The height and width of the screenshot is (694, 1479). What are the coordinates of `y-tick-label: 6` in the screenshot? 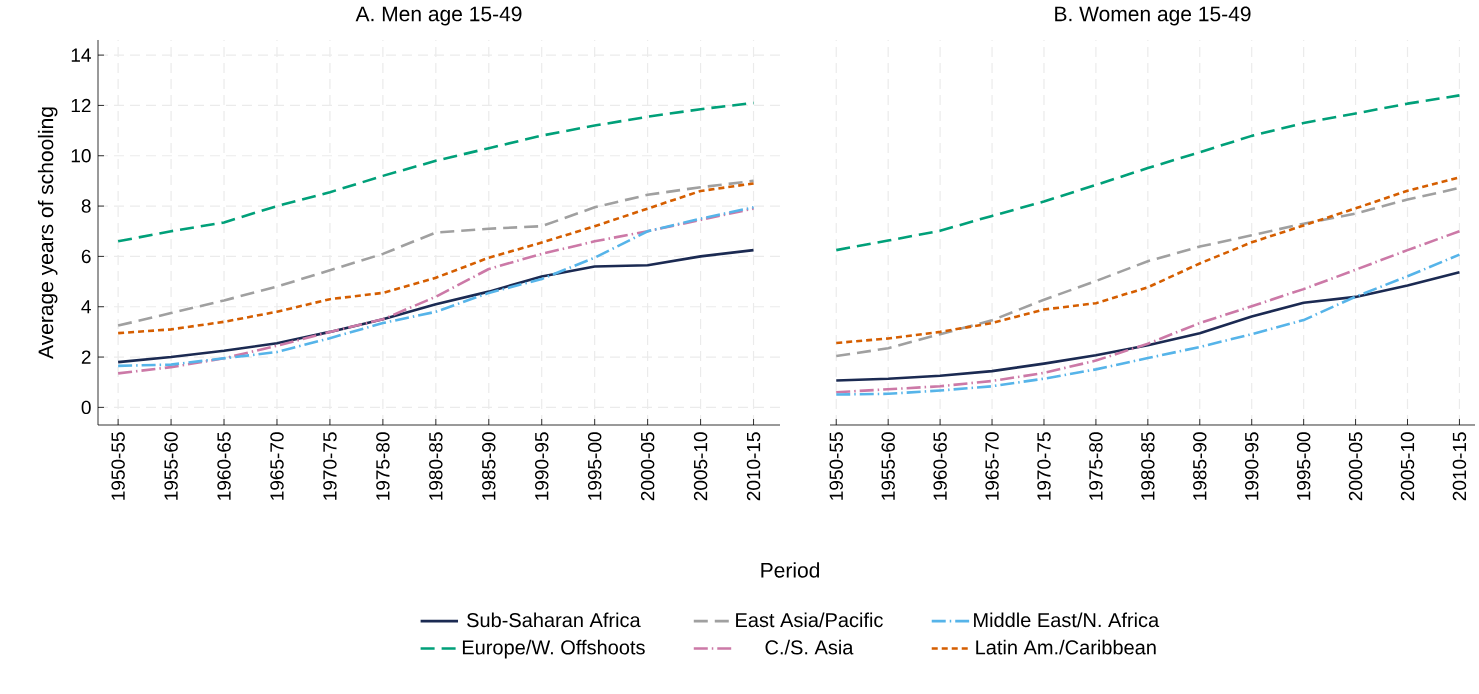 It's located at (86, 256).